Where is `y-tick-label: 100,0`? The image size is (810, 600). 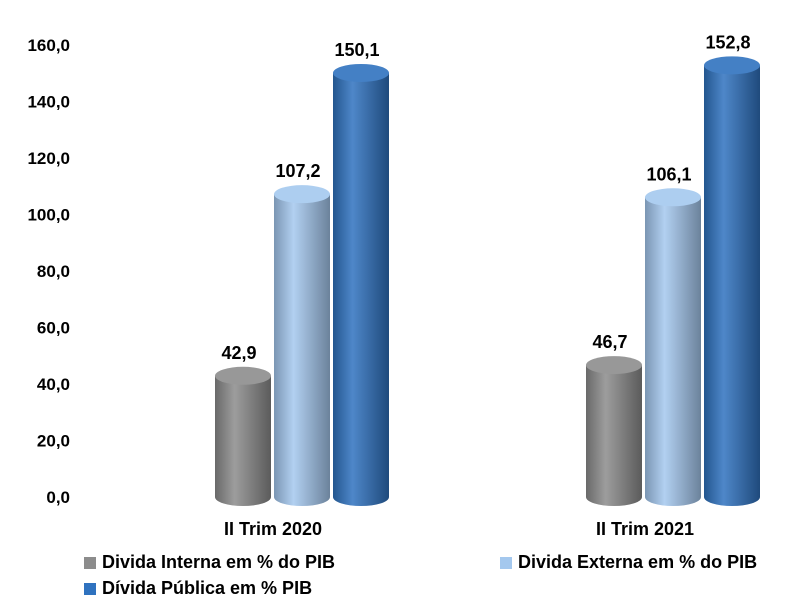 y-tick-label: 100,0 is located at coordinates (48, 215).